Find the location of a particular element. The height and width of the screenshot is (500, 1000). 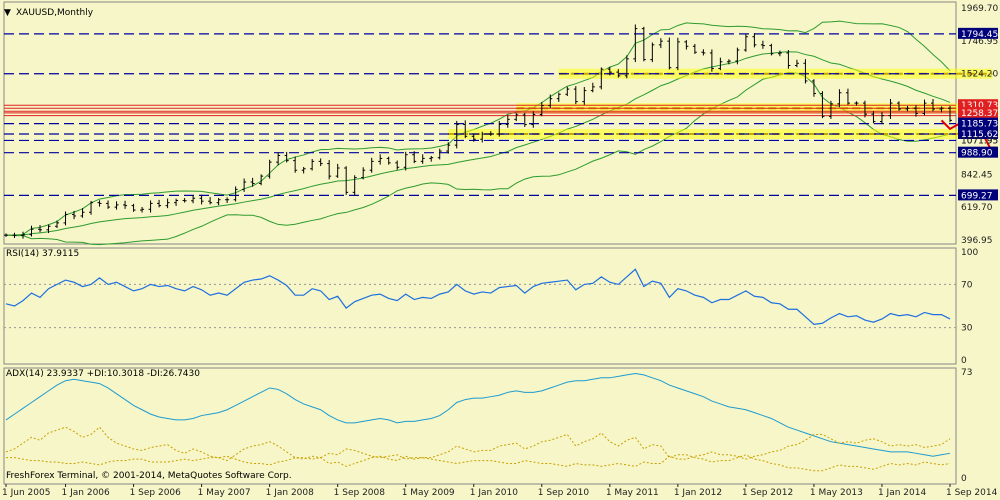

rsi-line is located at coordinates (478, 296).